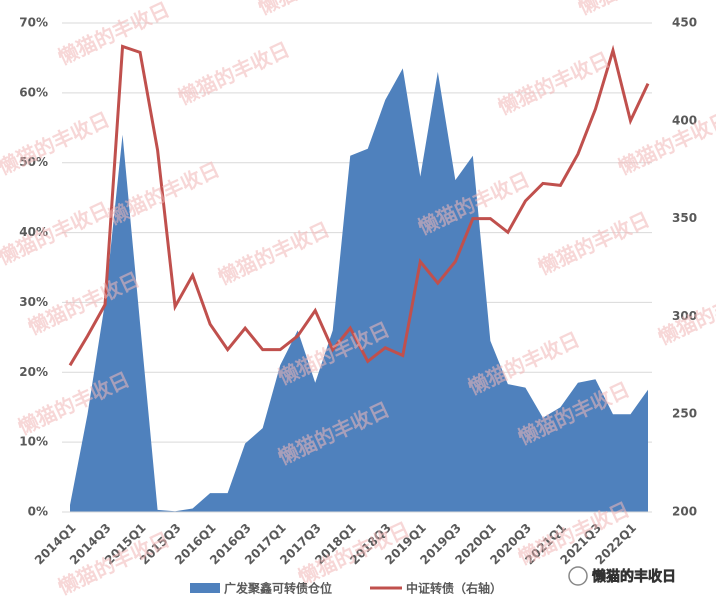 Image resolution: width=716 pixels, height=610 pixels. What do you see at coordinates (33, 23) in the screenshot?
I see `y-tick-label: 70%` at bounding box center [33, 23].